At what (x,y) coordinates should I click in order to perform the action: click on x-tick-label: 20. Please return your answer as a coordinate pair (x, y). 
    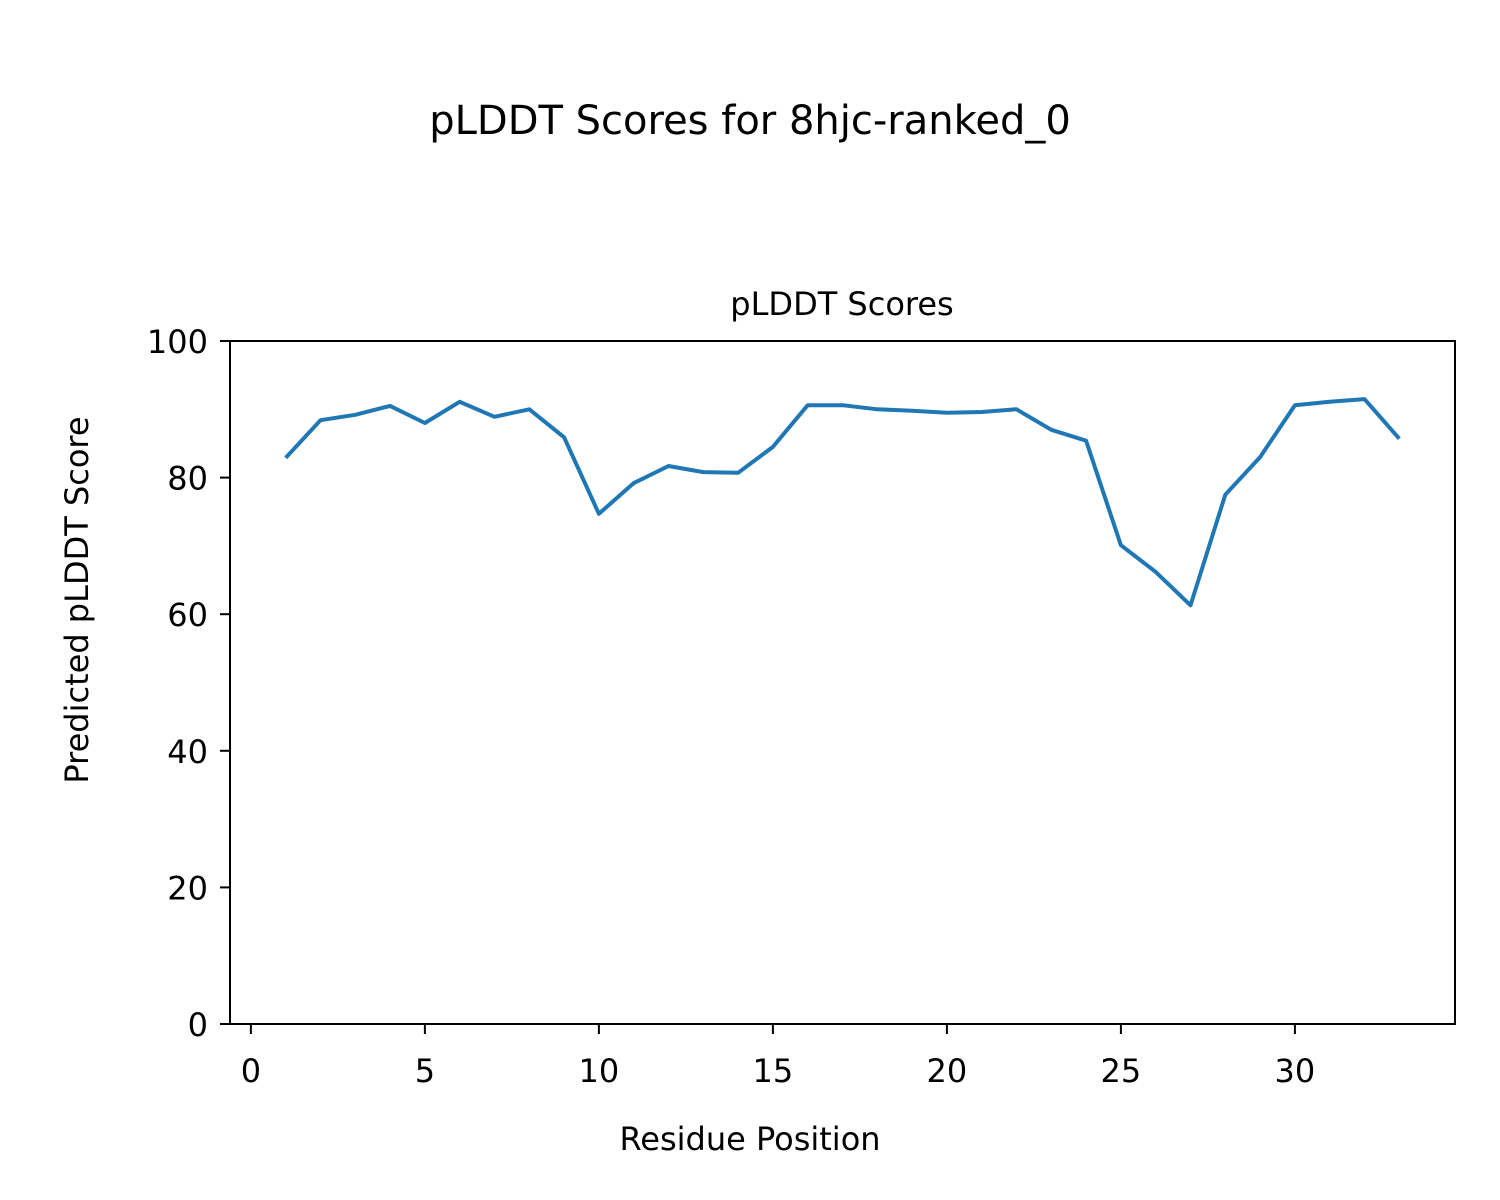
    Looking at the image, I should click on (947, 1071).